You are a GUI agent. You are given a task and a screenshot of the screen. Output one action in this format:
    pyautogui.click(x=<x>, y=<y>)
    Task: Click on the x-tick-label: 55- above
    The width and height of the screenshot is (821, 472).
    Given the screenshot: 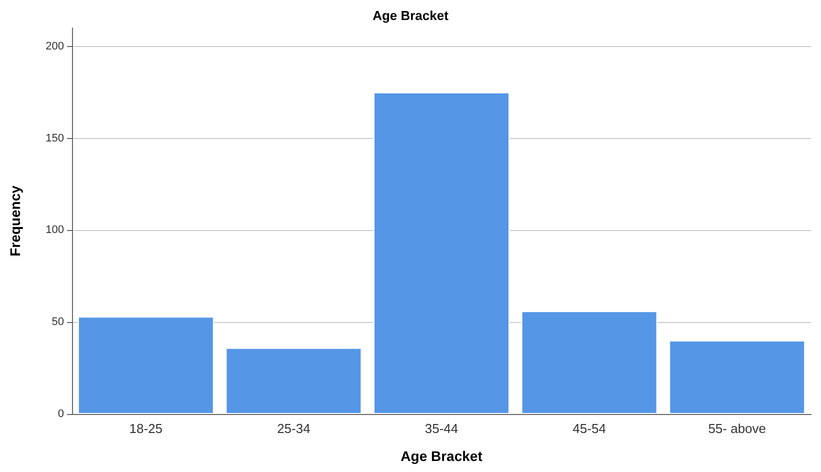 What is the action you would take?
    pyautogui.click(x=737, y=428)
    